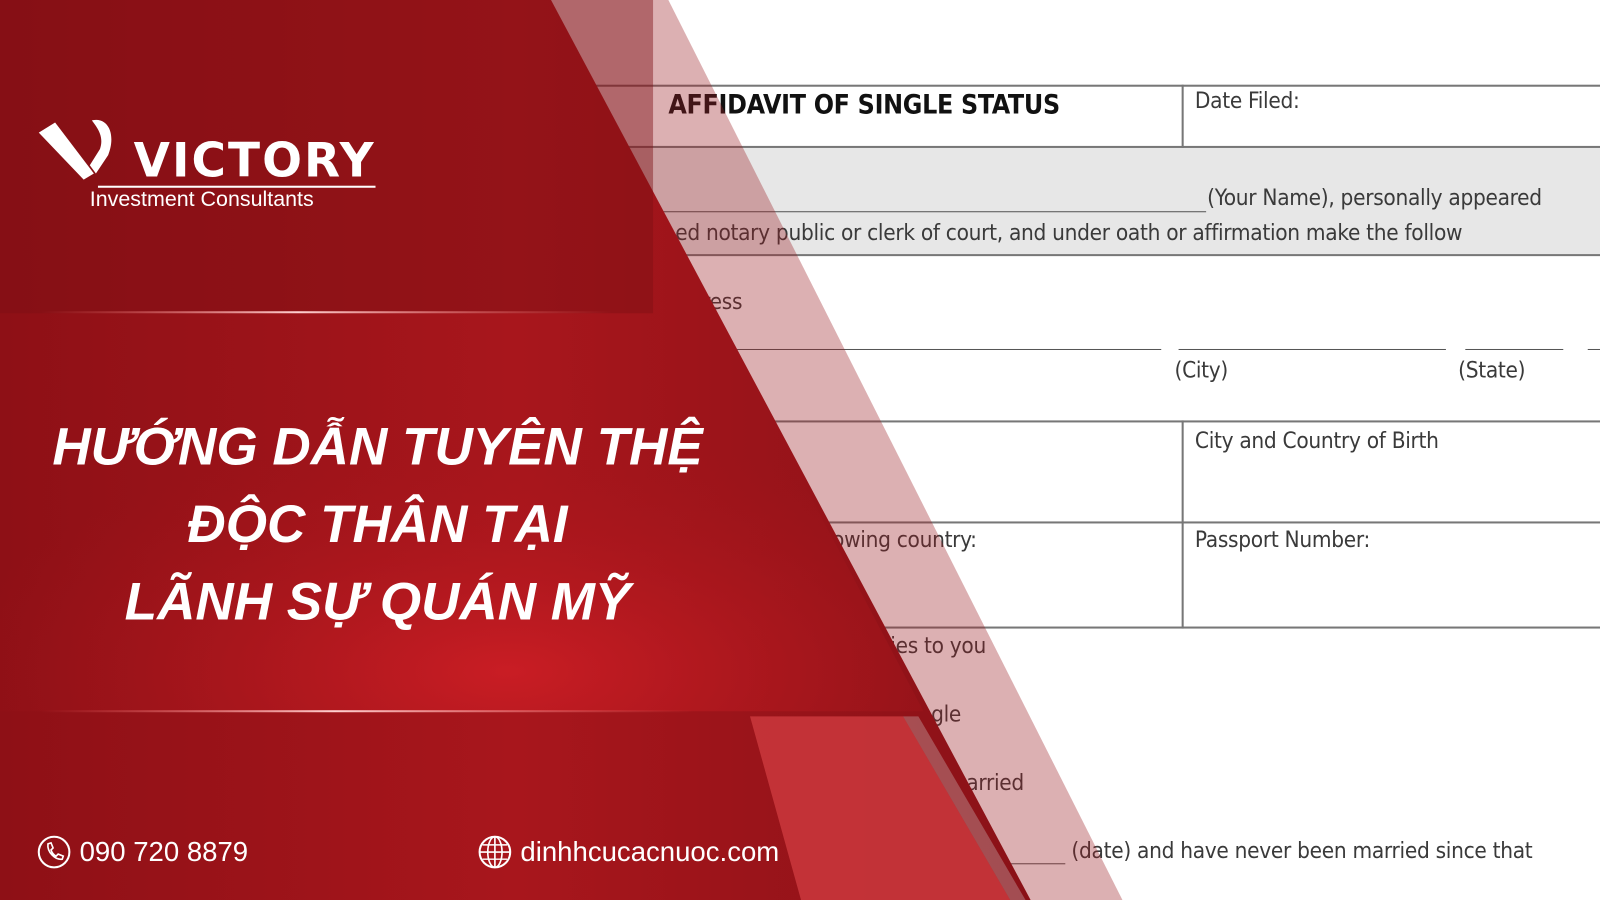  Describe the element at coordinates (1247, 101) in the screenshot. I see `date-filed-label: Date Filed:` at that location.